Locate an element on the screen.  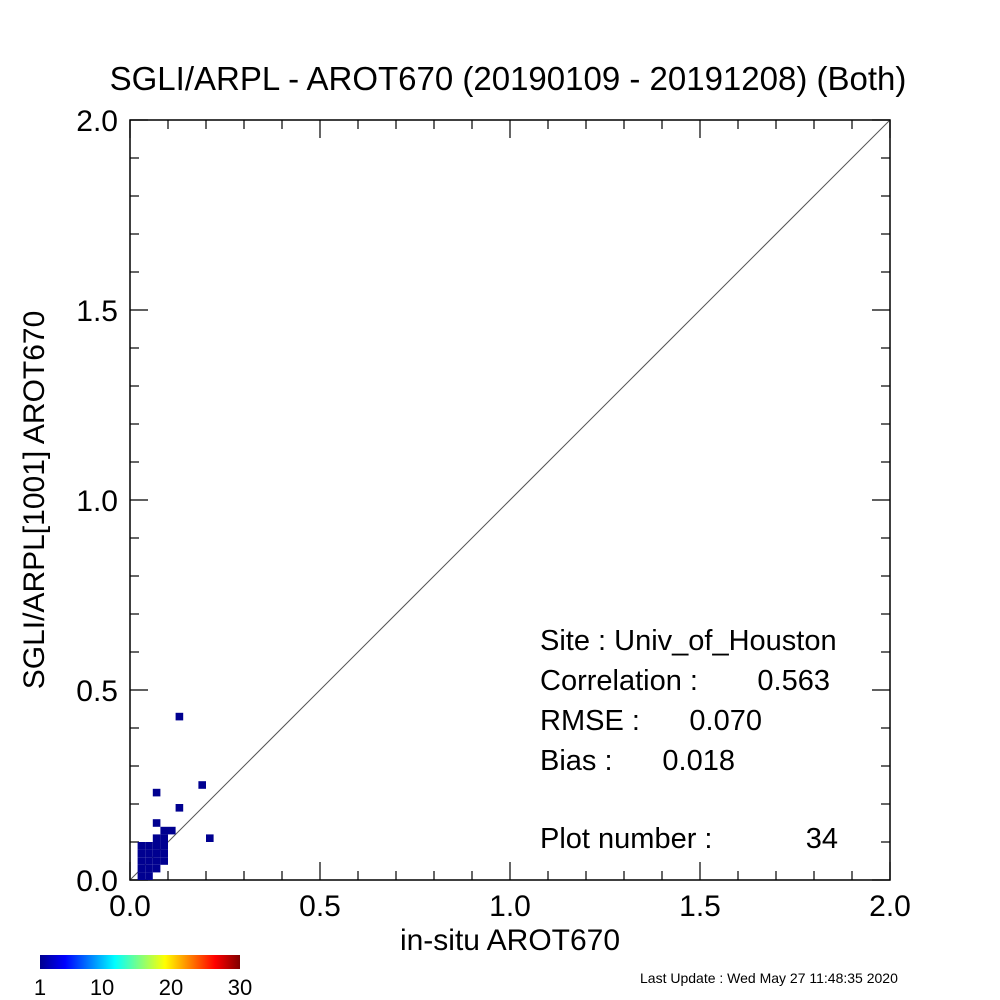
x-tick-label: 1.0 is located at coordinates (510, 906).